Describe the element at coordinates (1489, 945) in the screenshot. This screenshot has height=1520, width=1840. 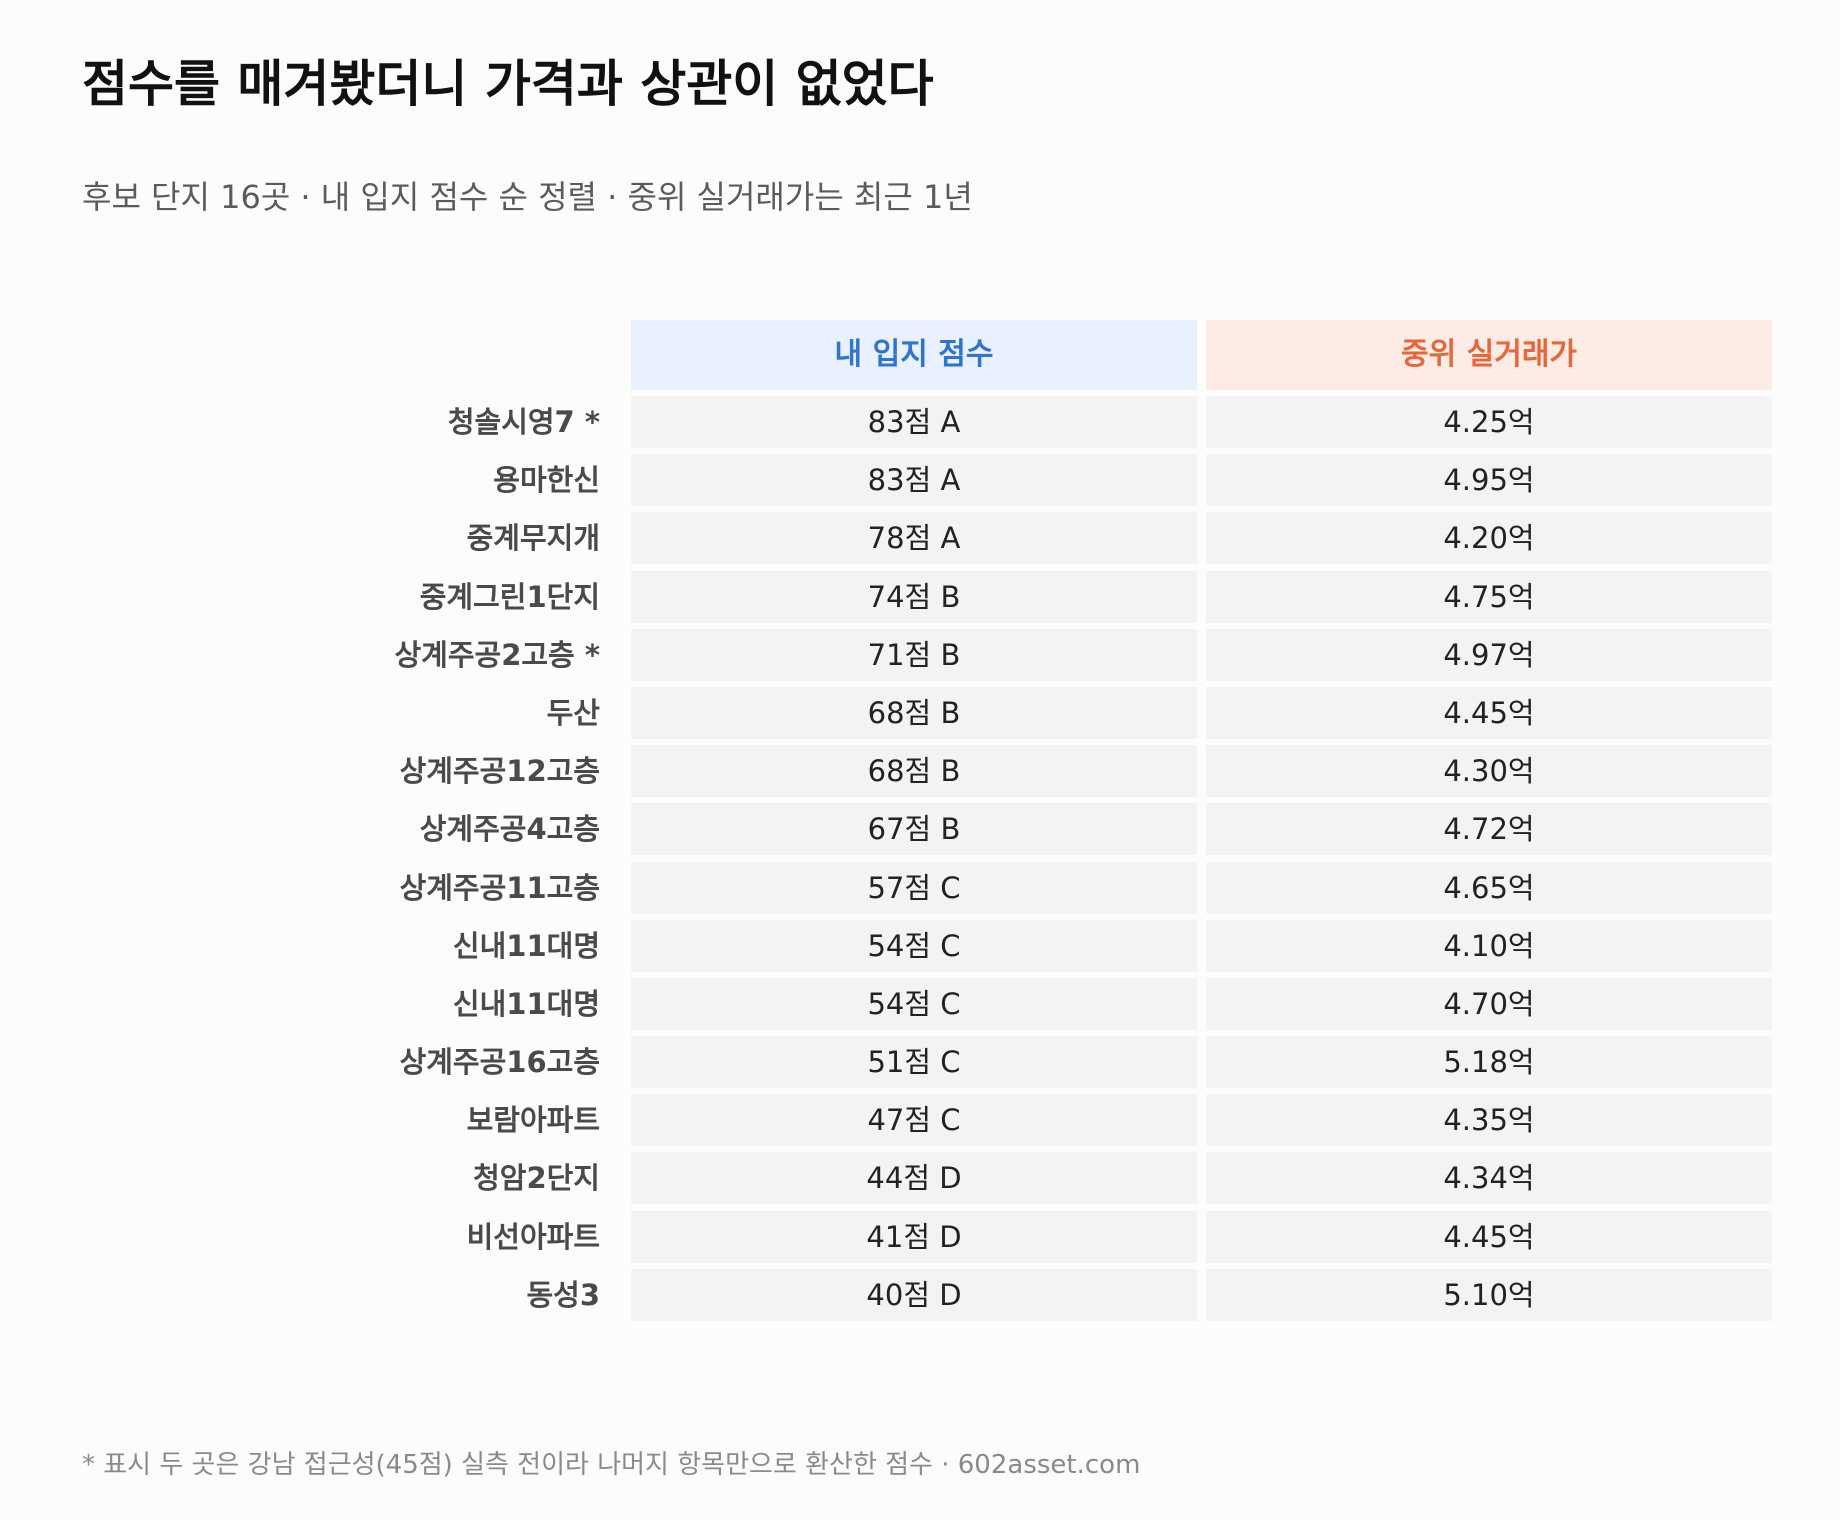
I see `price-cell: 4.10억` at that location.